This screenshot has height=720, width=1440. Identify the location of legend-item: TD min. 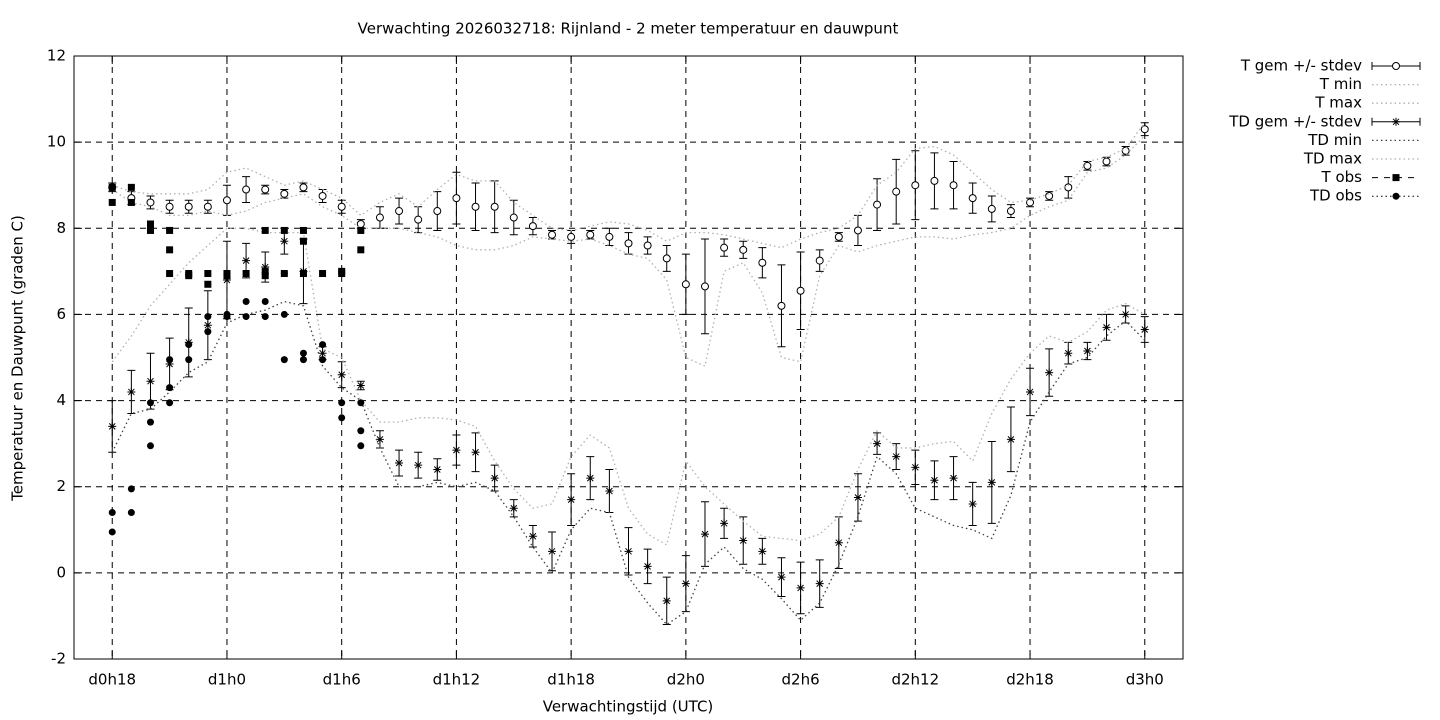
(1363, 140).